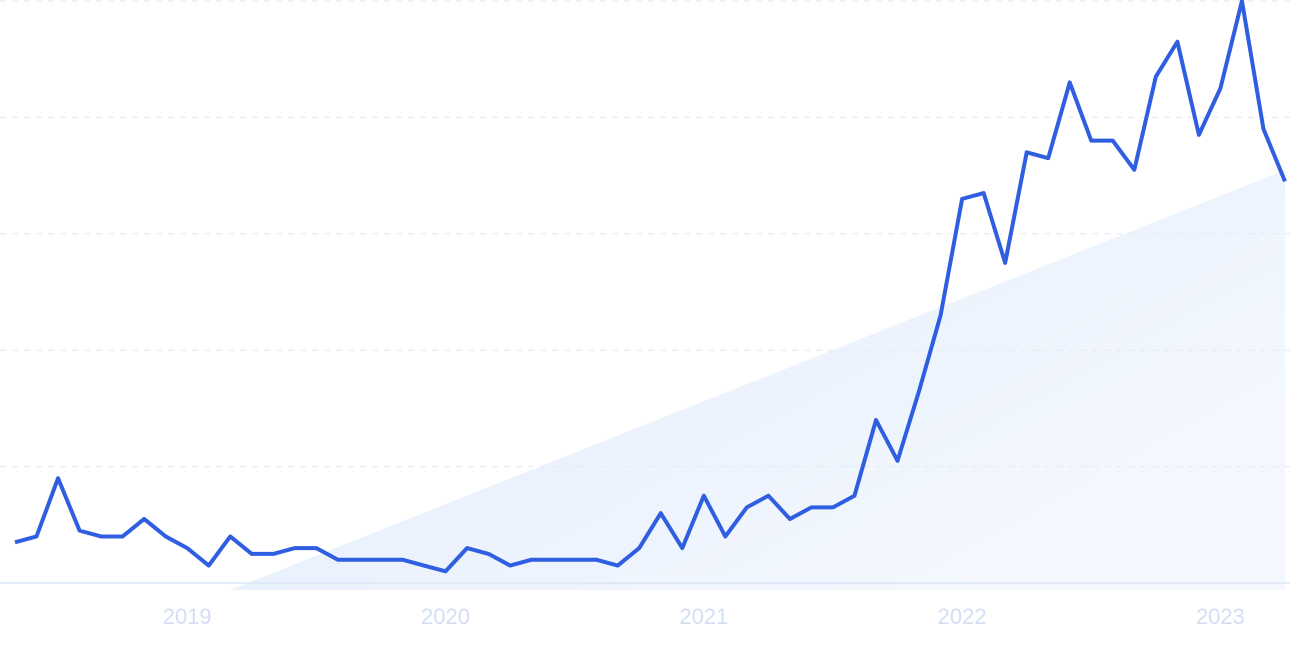  What do you see at coordinates (1220, 616) in the screenshot?
I see `x-tick-label: 2023` at bounding box center [1220, 616].